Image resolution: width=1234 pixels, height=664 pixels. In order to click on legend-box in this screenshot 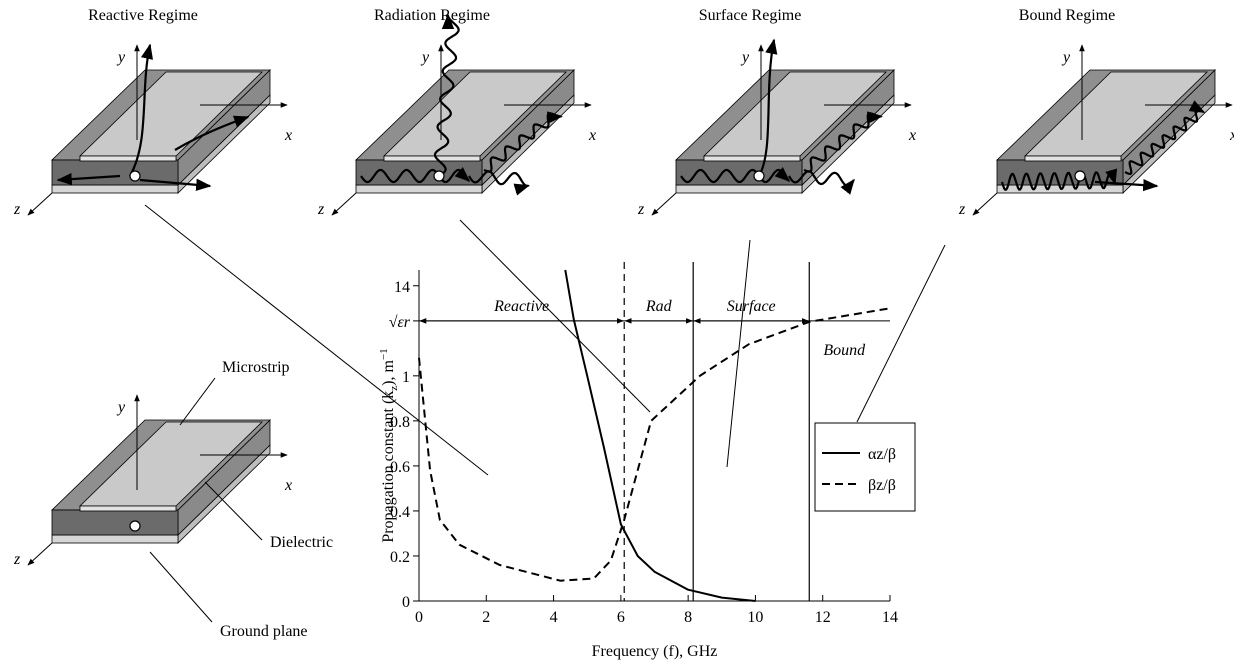, I will do `click(865, 467)`.